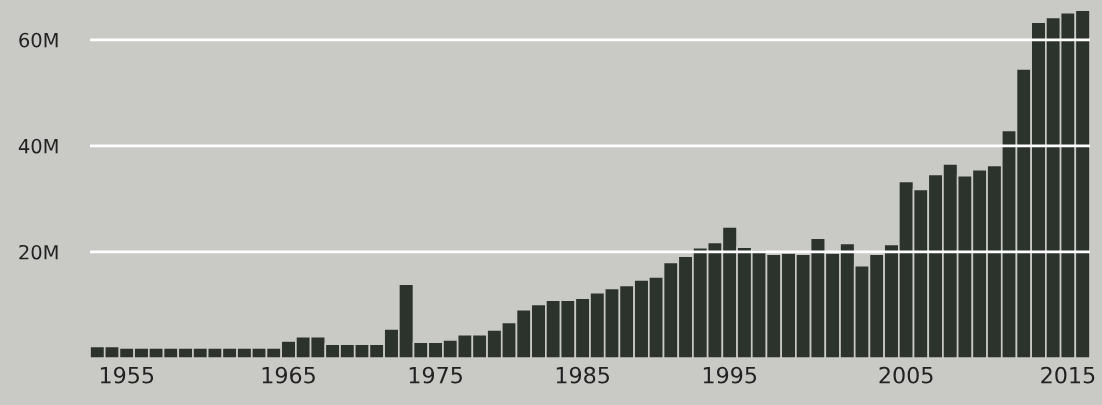  Describe the element at coordinates (38, 146) in the screenshot. I see `y-tick-label: 40M` at that location.